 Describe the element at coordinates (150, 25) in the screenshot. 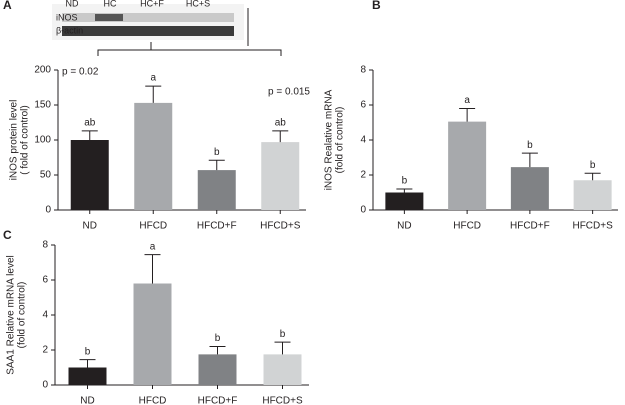

I see `western-blot` at that location.